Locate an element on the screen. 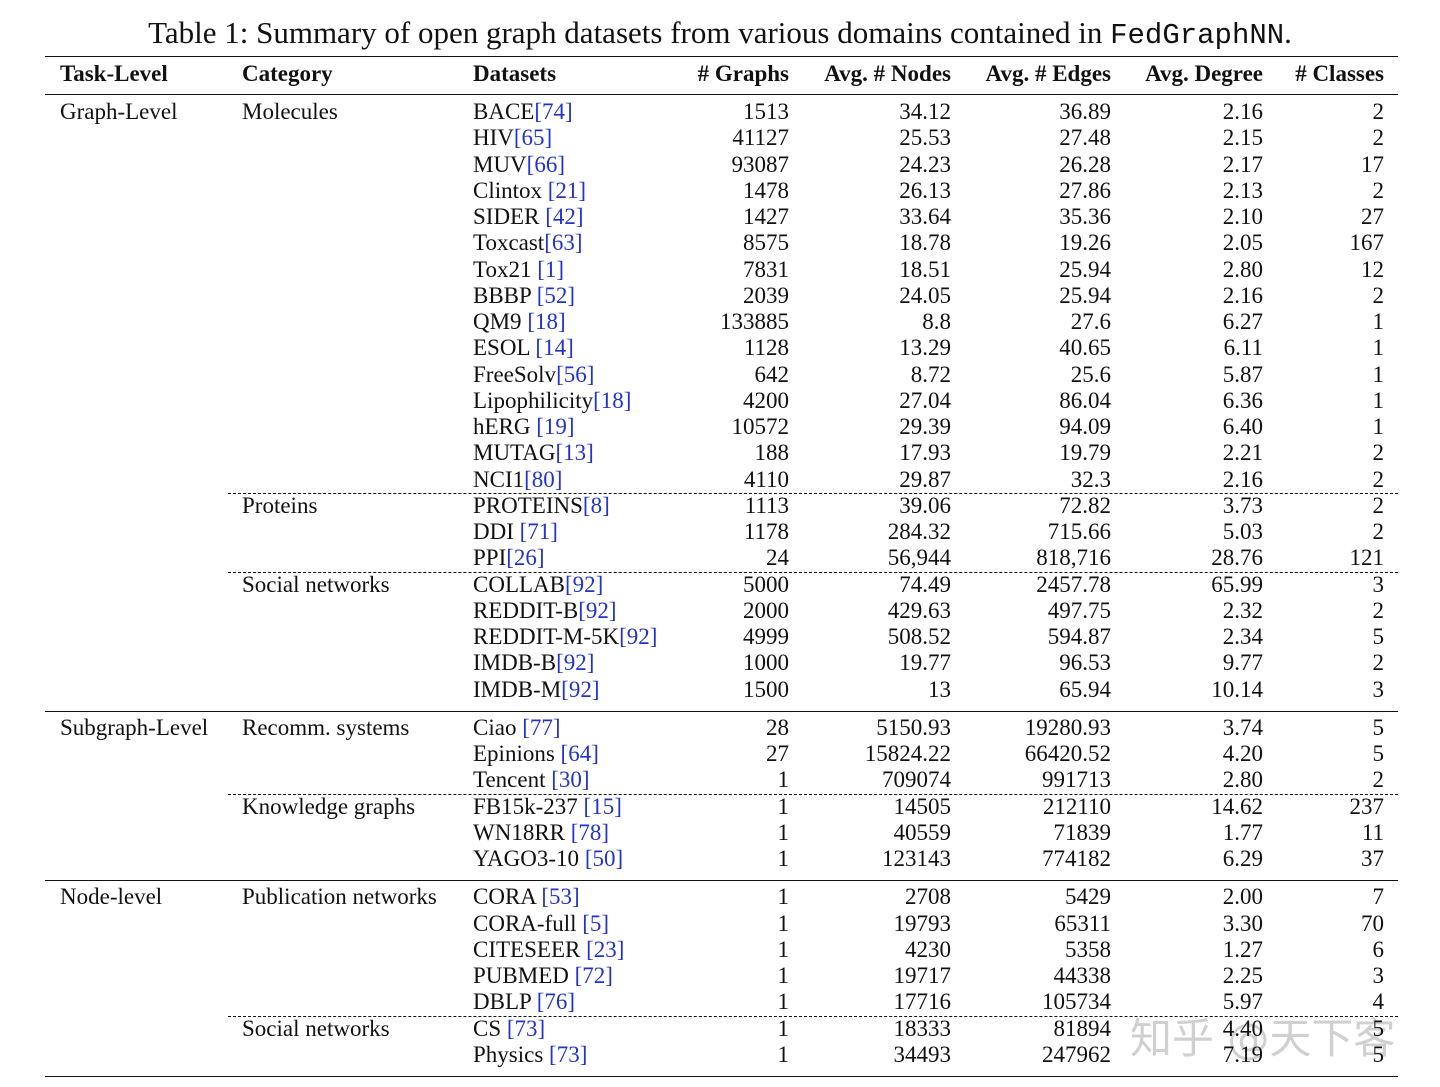  category: Publication networks is located at coordinates (339, 897).